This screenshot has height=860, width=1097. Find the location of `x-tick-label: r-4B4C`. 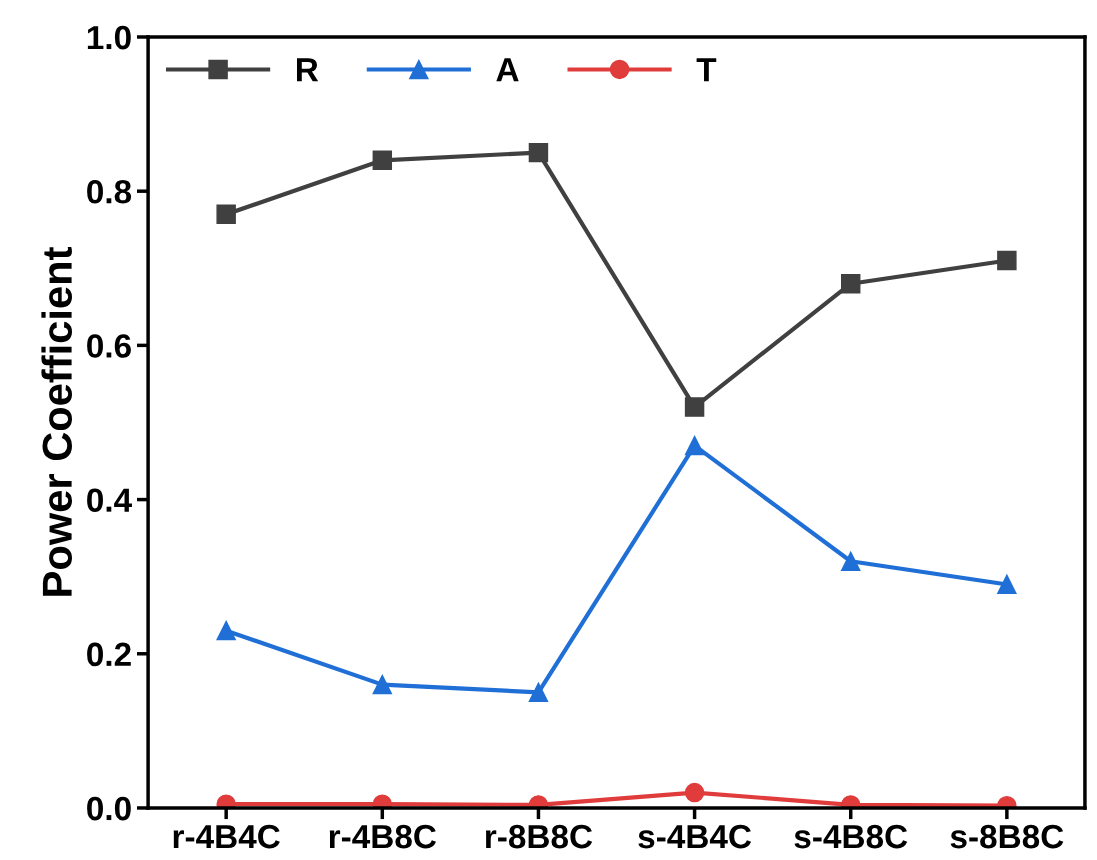

x-tick-label: r-4B4C is located at coordinates (226, 836).